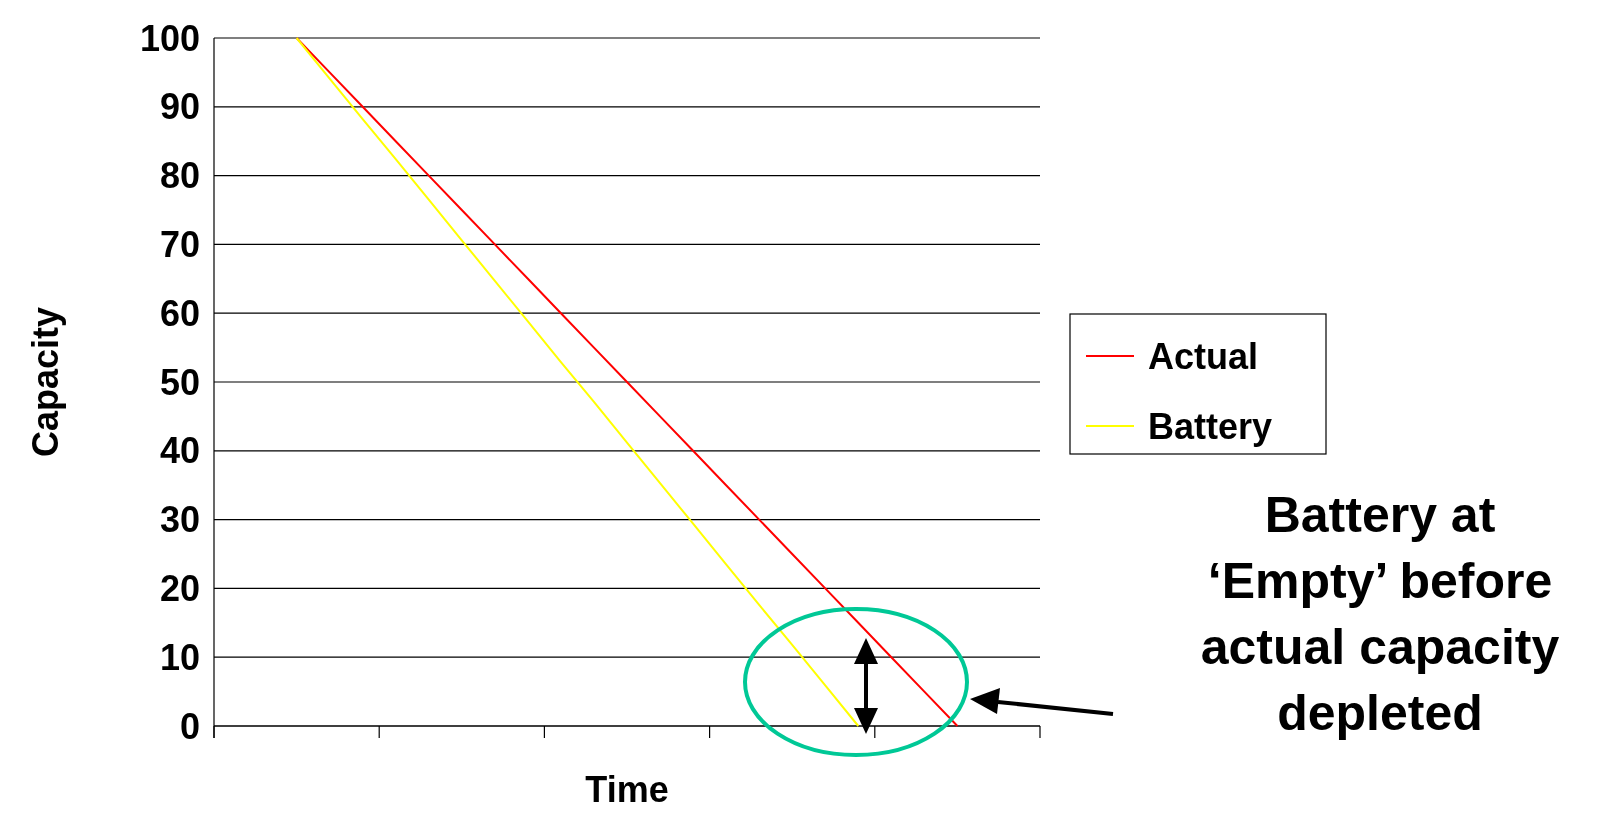 Image resolution: width=1618 pixels, height=820 pixels. What do you see at coordinates (179, 244) in the screenshot?
I see `y-tick-label: 70` at bounding box center [179, 244].